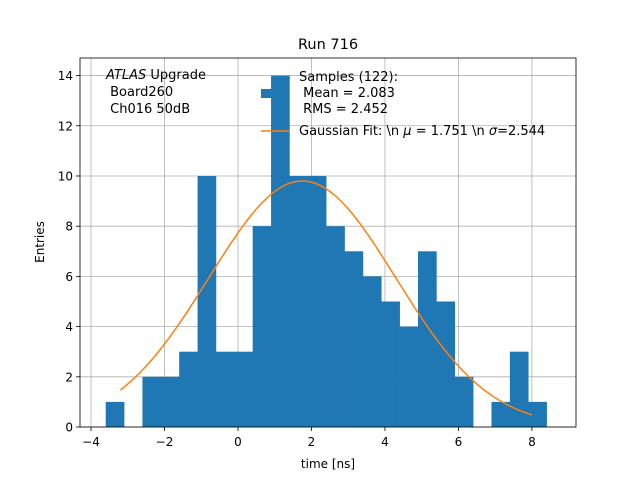 The image size is (640, 480). Describe the element at coordinates (343, 109) in the screenshot. I see `legend-samples-line-3: RMS = 2.452` at that location.